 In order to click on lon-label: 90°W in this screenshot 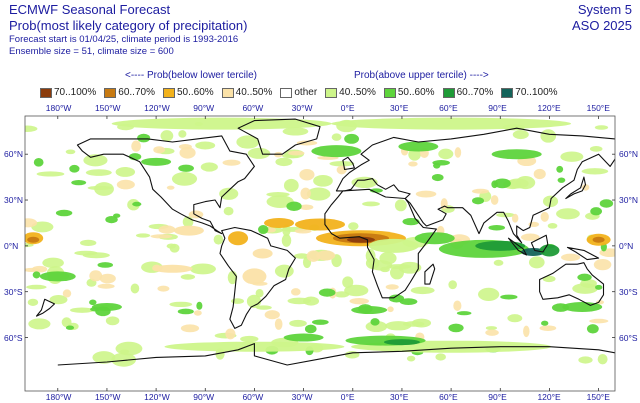, I will do `click(204, 108)`.